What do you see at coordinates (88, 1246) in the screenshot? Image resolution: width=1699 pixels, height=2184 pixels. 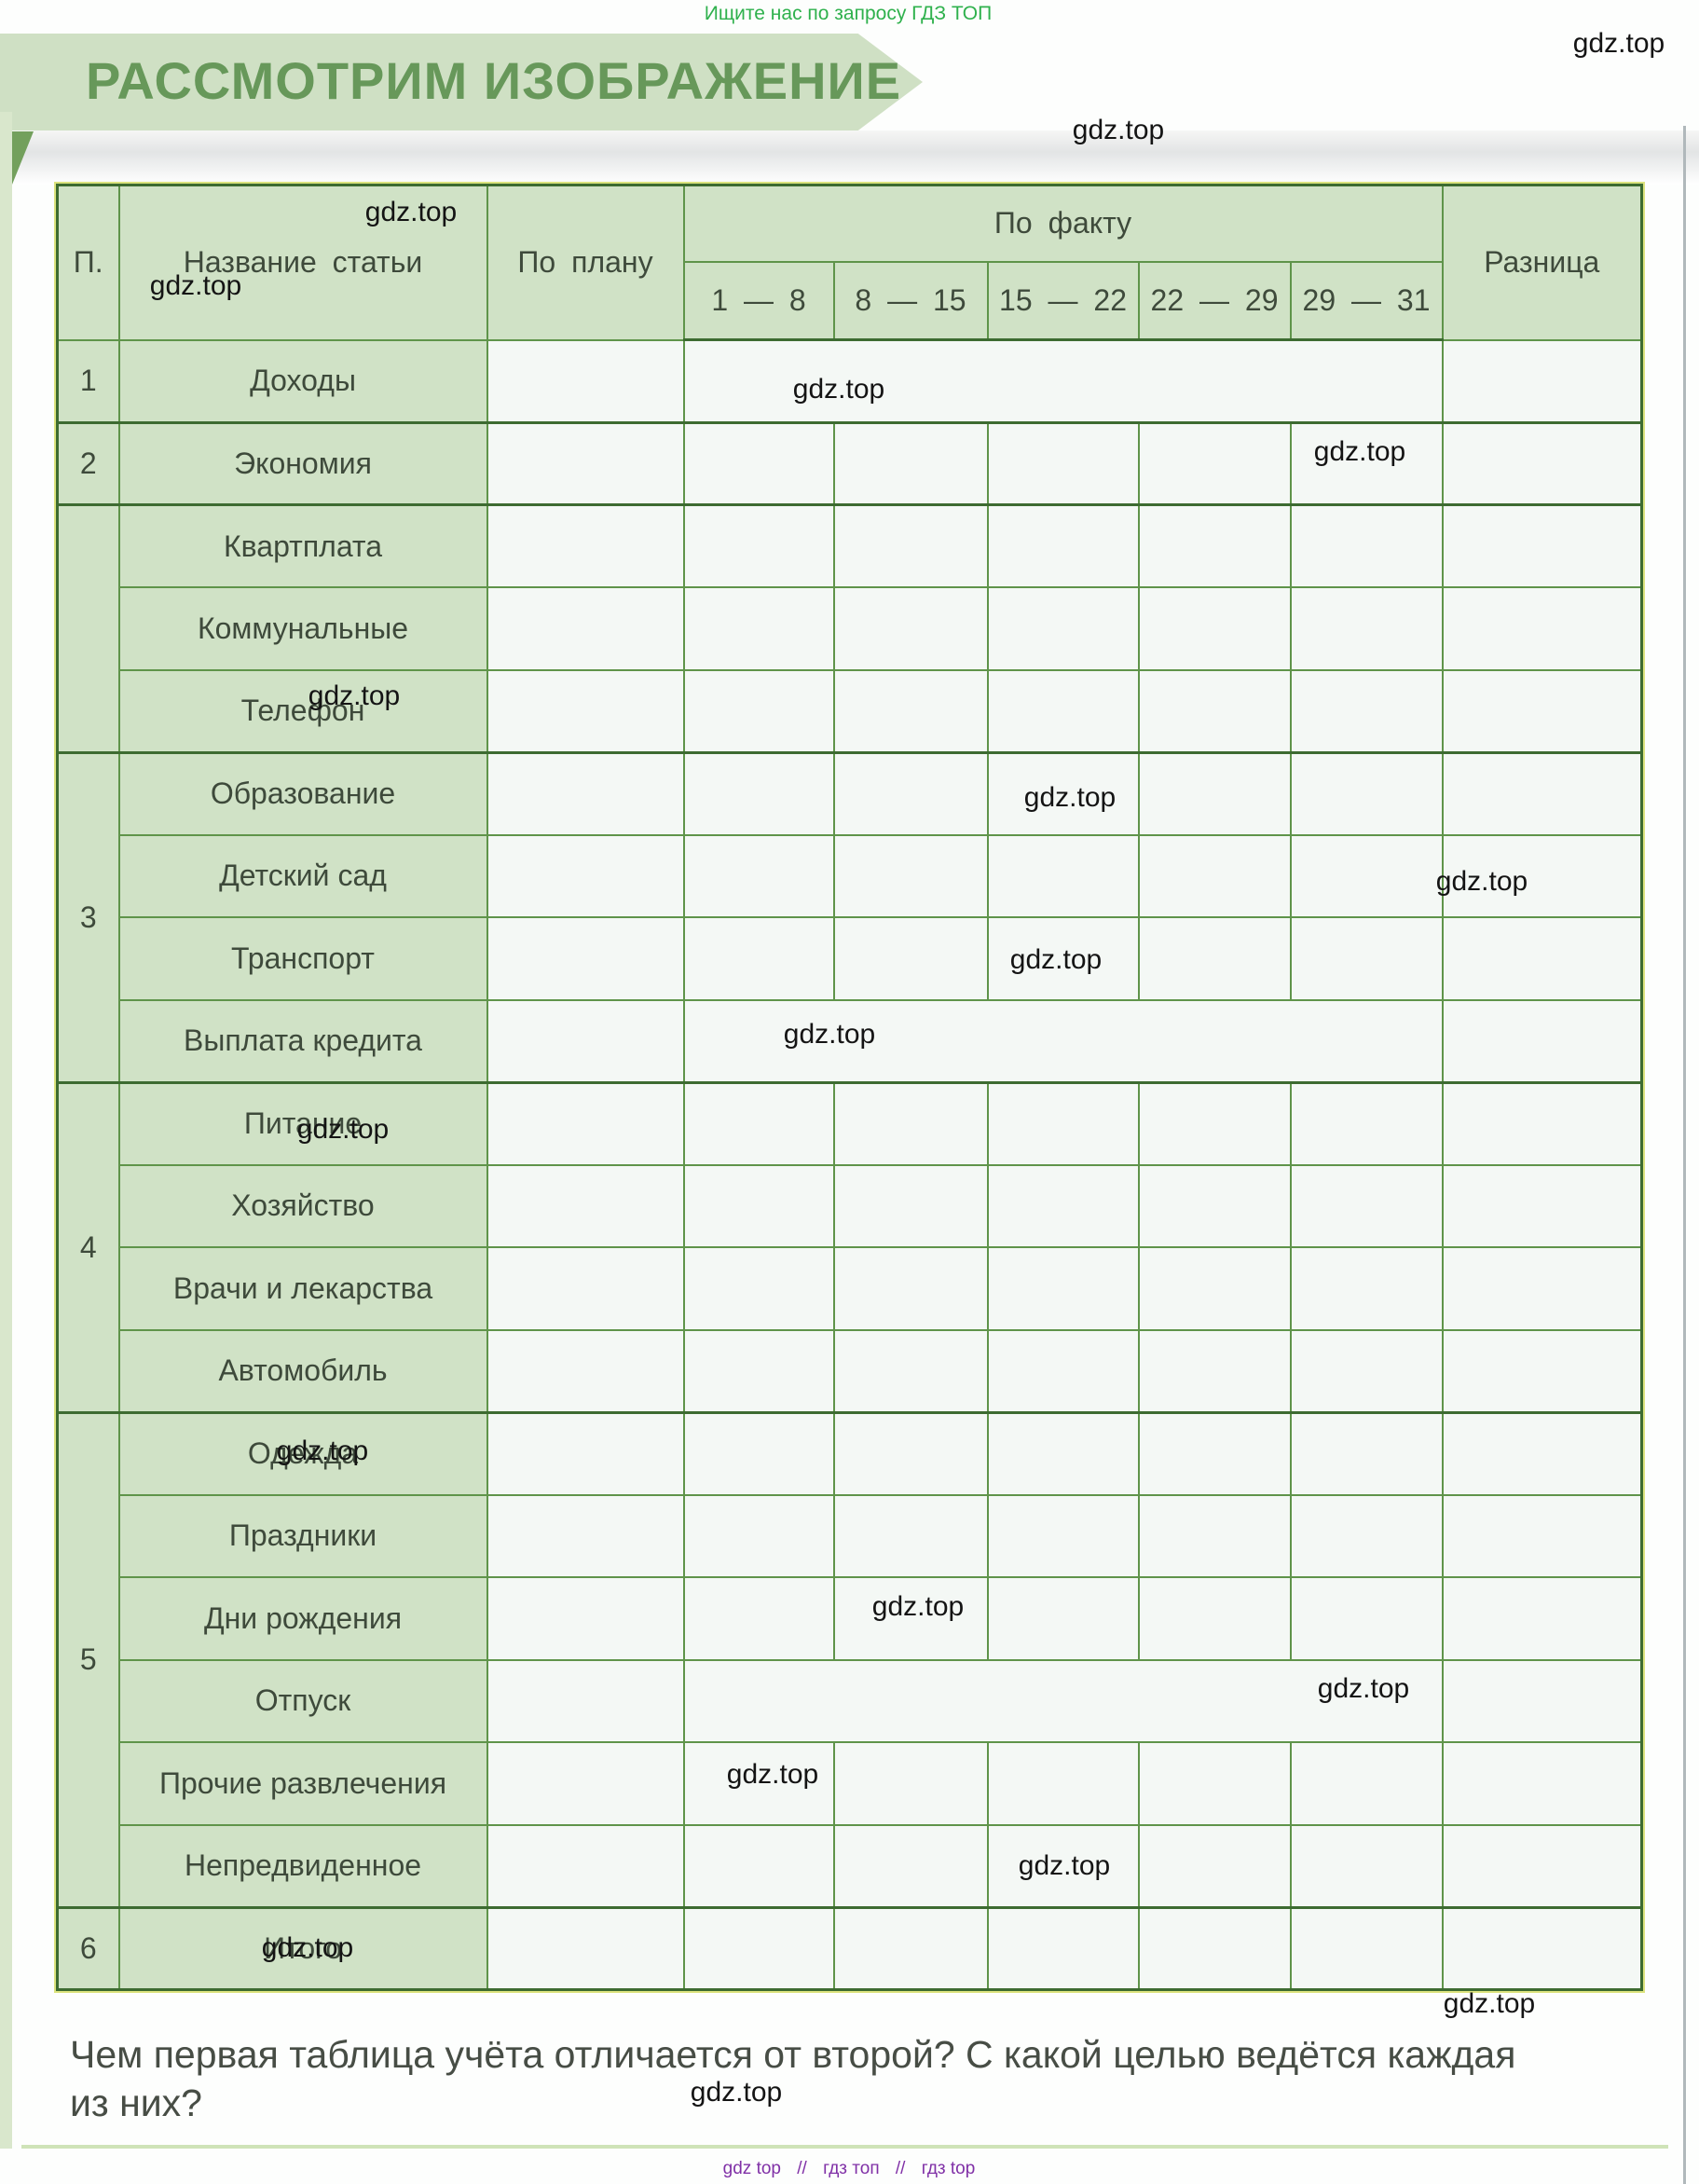 I see `group-number-cell: 4` at bounding box center [88, 1246].